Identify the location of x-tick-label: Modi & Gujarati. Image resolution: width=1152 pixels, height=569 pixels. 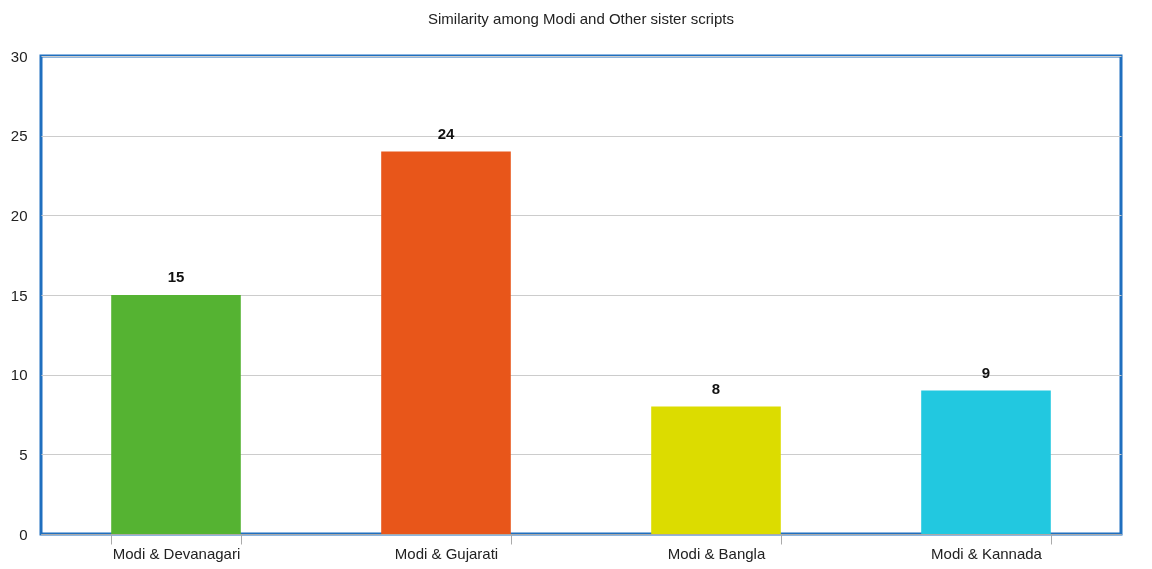
(446, 553).